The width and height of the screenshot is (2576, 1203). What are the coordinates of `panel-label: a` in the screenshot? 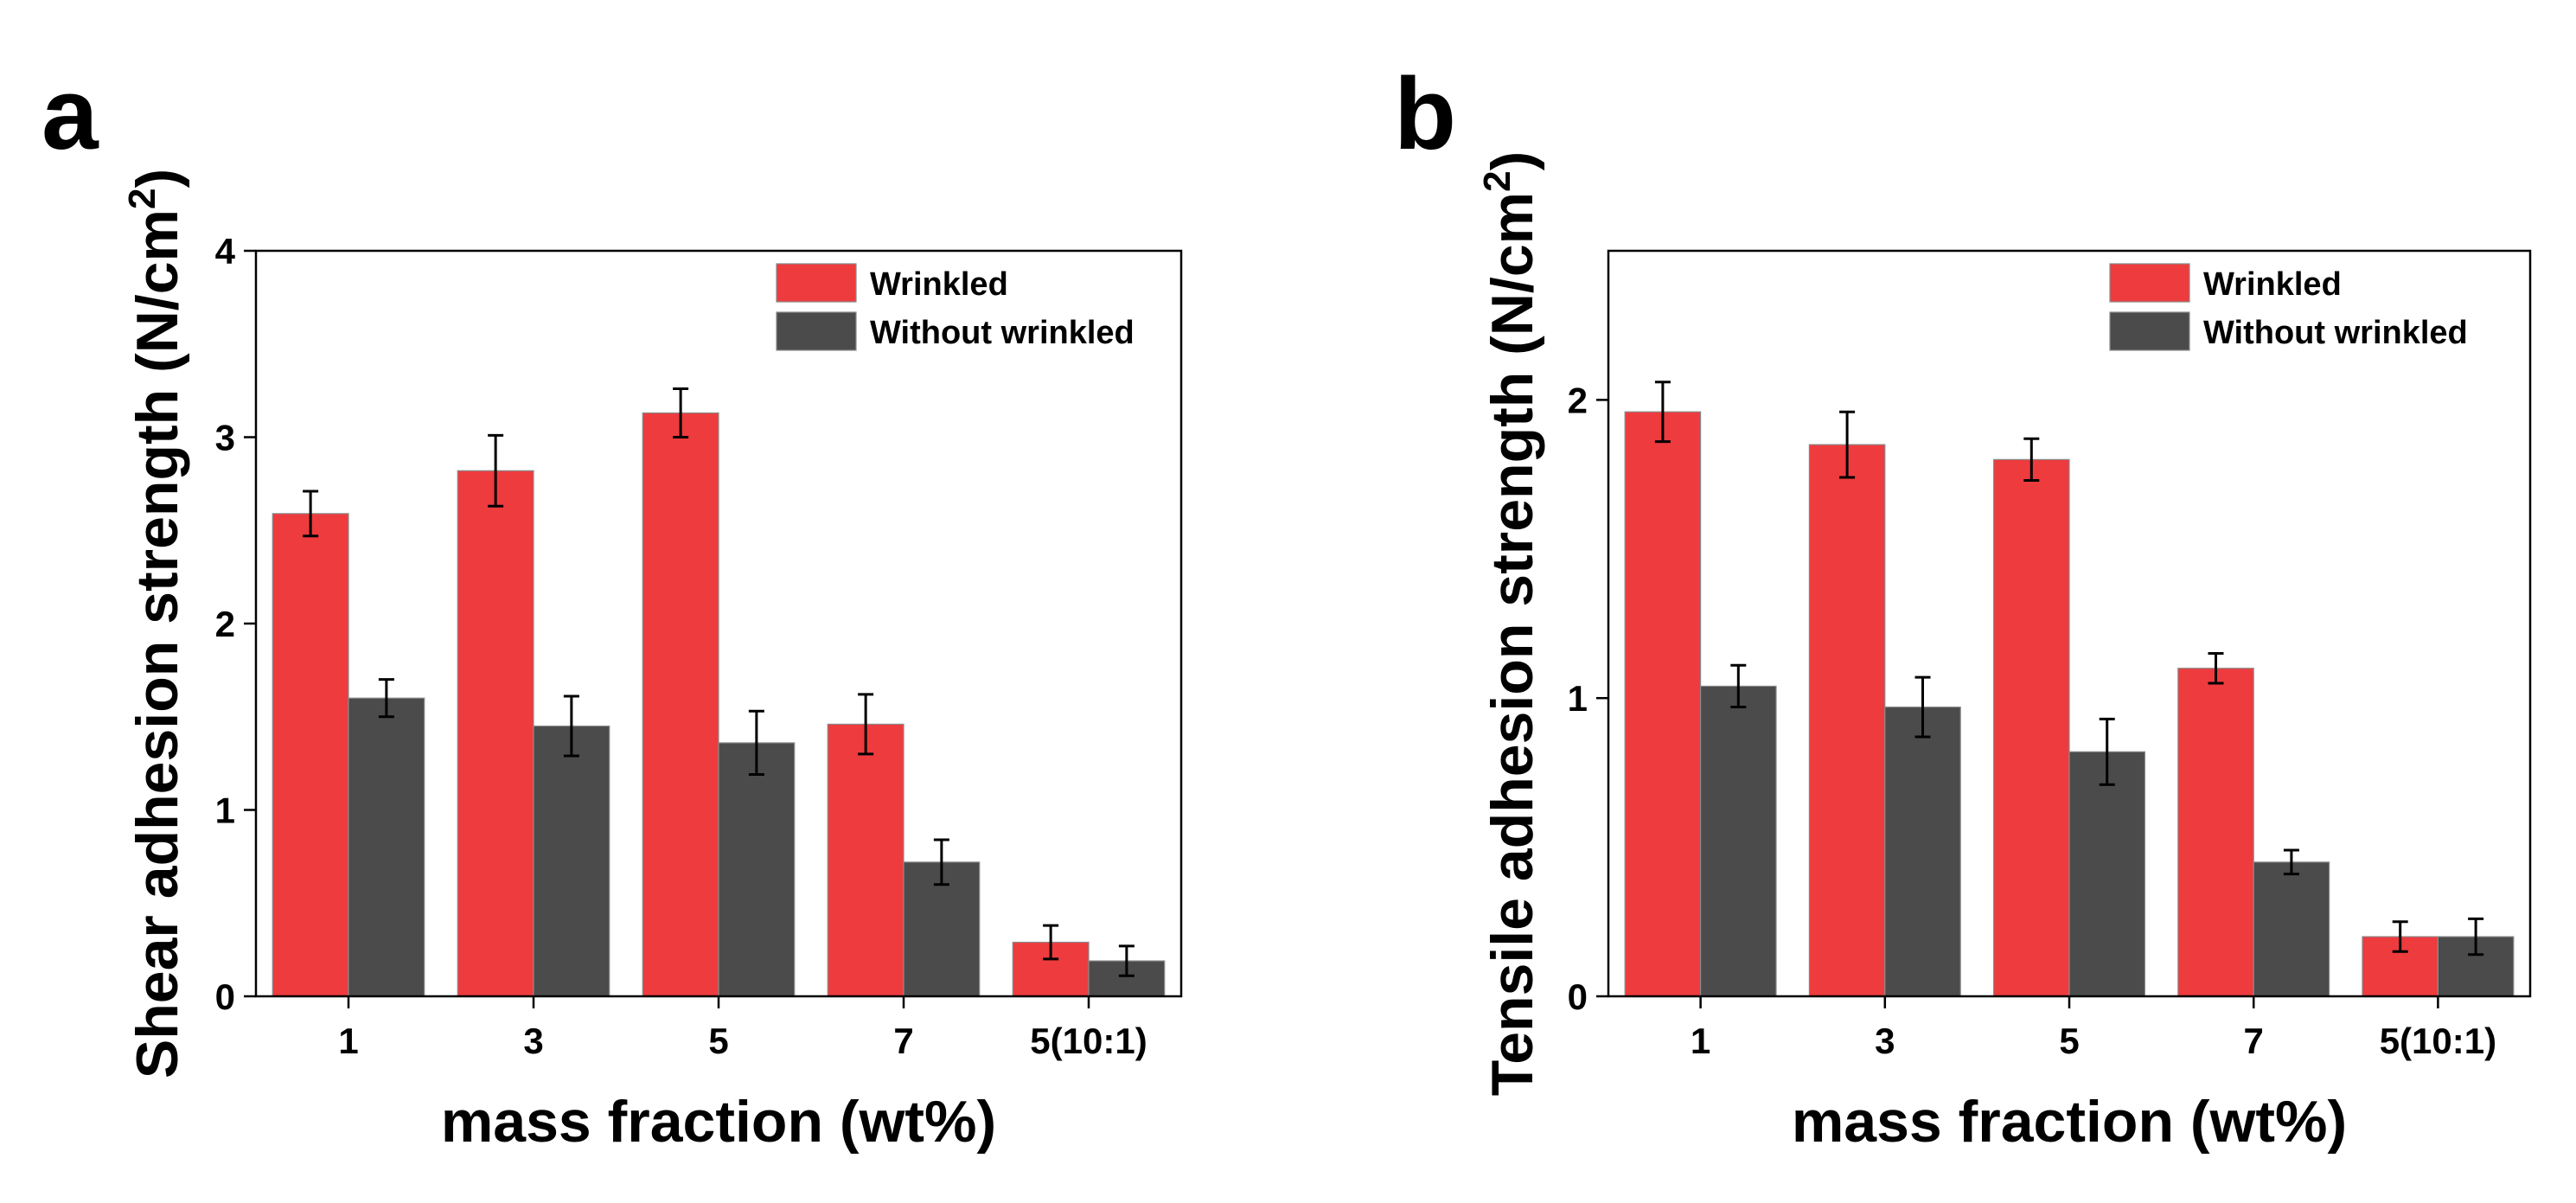 It's located at (70, 114).